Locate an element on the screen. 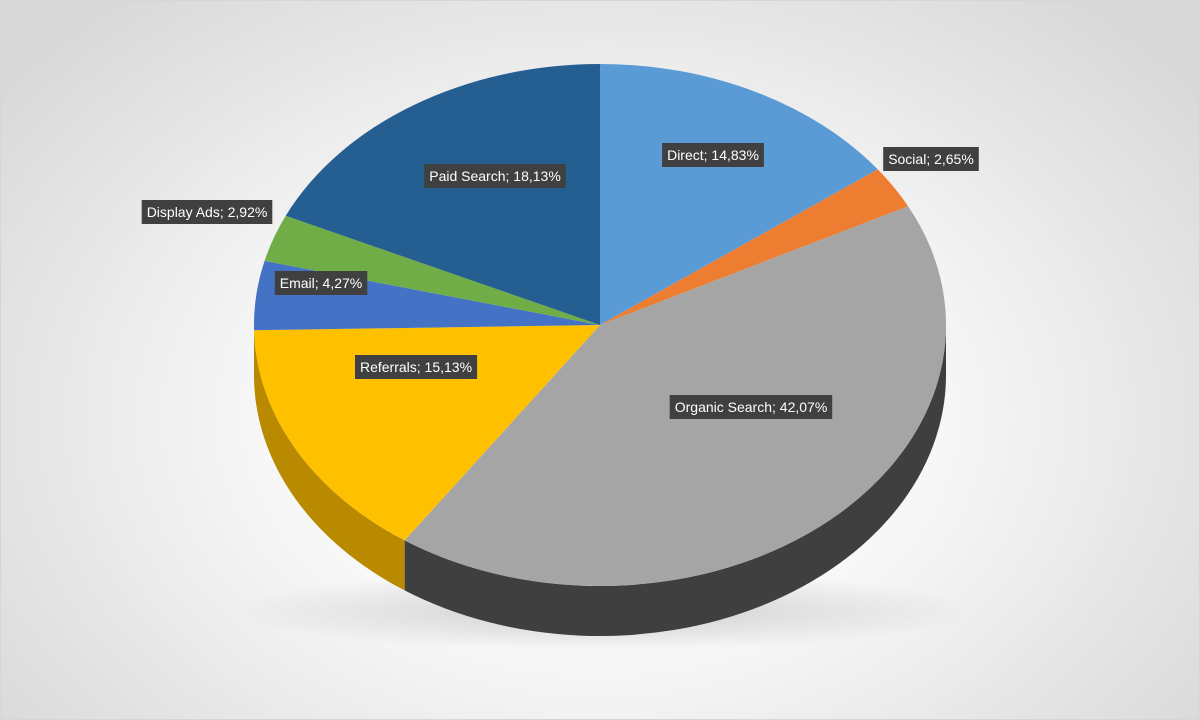 This screenshot has width=1200, height=720. data-label-email: Email; 4,27% is located at coordinates (321, 283).